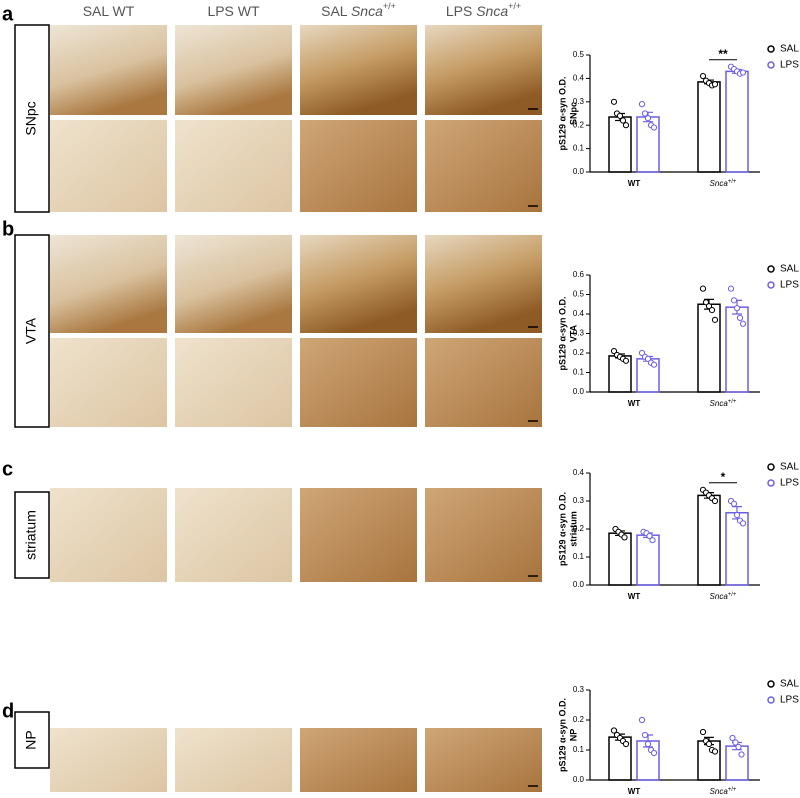 The width and height of the screenshot is (800, 798). I want to click on y-axis-label: striatum, so click(573, 529).